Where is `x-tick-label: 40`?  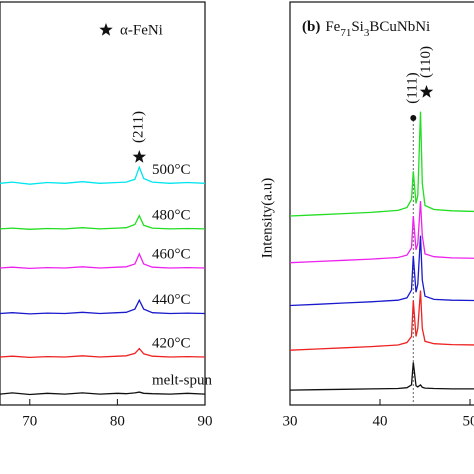 x-tick-label: 40 is located at coordinates (380, 421).